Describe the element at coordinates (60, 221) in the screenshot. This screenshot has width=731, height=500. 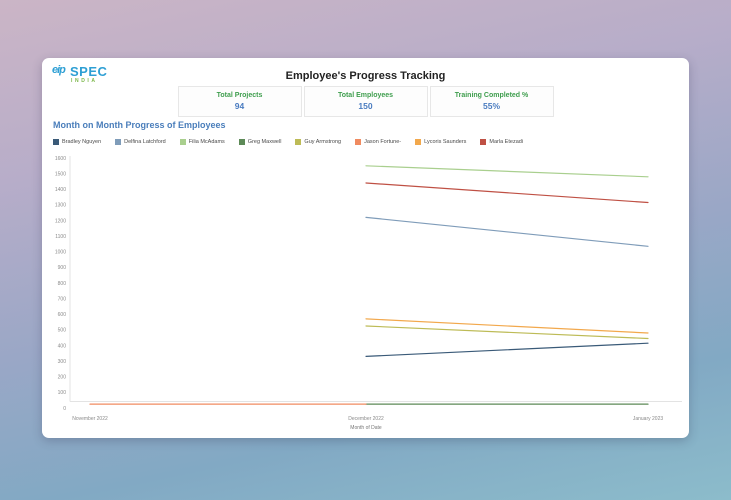
I see `y-tick-label: 1200` at that location.